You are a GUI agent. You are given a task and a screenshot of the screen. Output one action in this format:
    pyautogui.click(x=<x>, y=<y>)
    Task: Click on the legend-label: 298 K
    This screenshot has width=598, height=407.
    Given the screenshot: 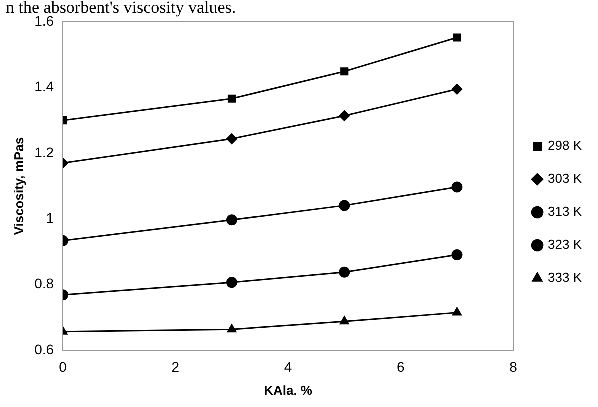 What is the action you would take?
    pyautogui.click(x=565, y=146)
    